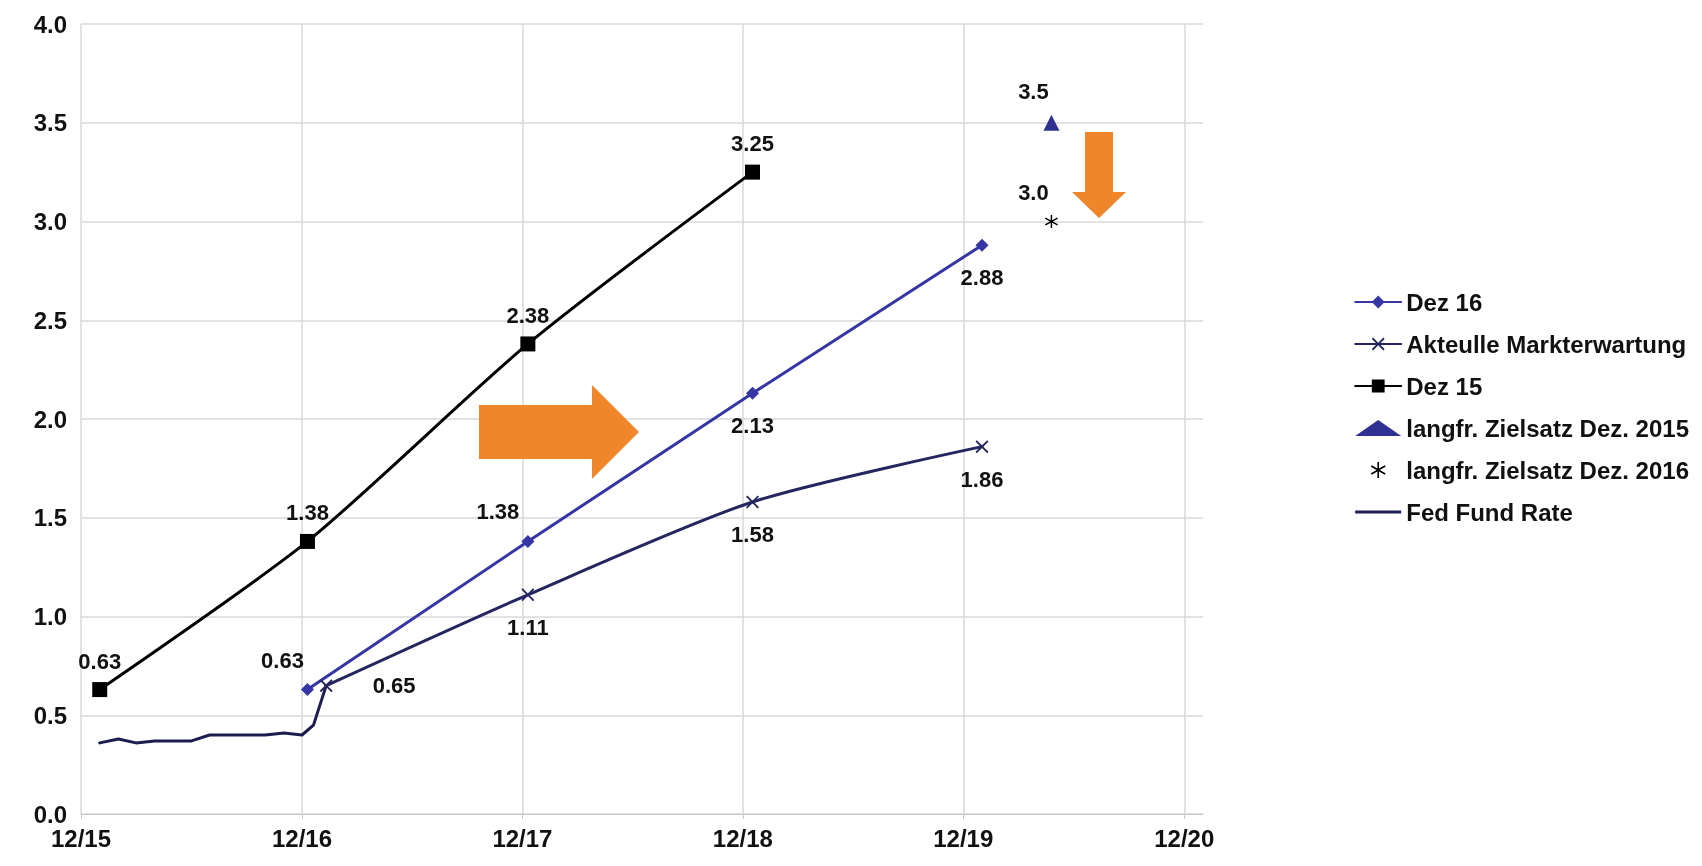 This screenshot has width=1702, height=866. What do you see at coordinates (752, 426) in the screenshot?
I see `data-label: 2.13` at bounding box center [752, 426].